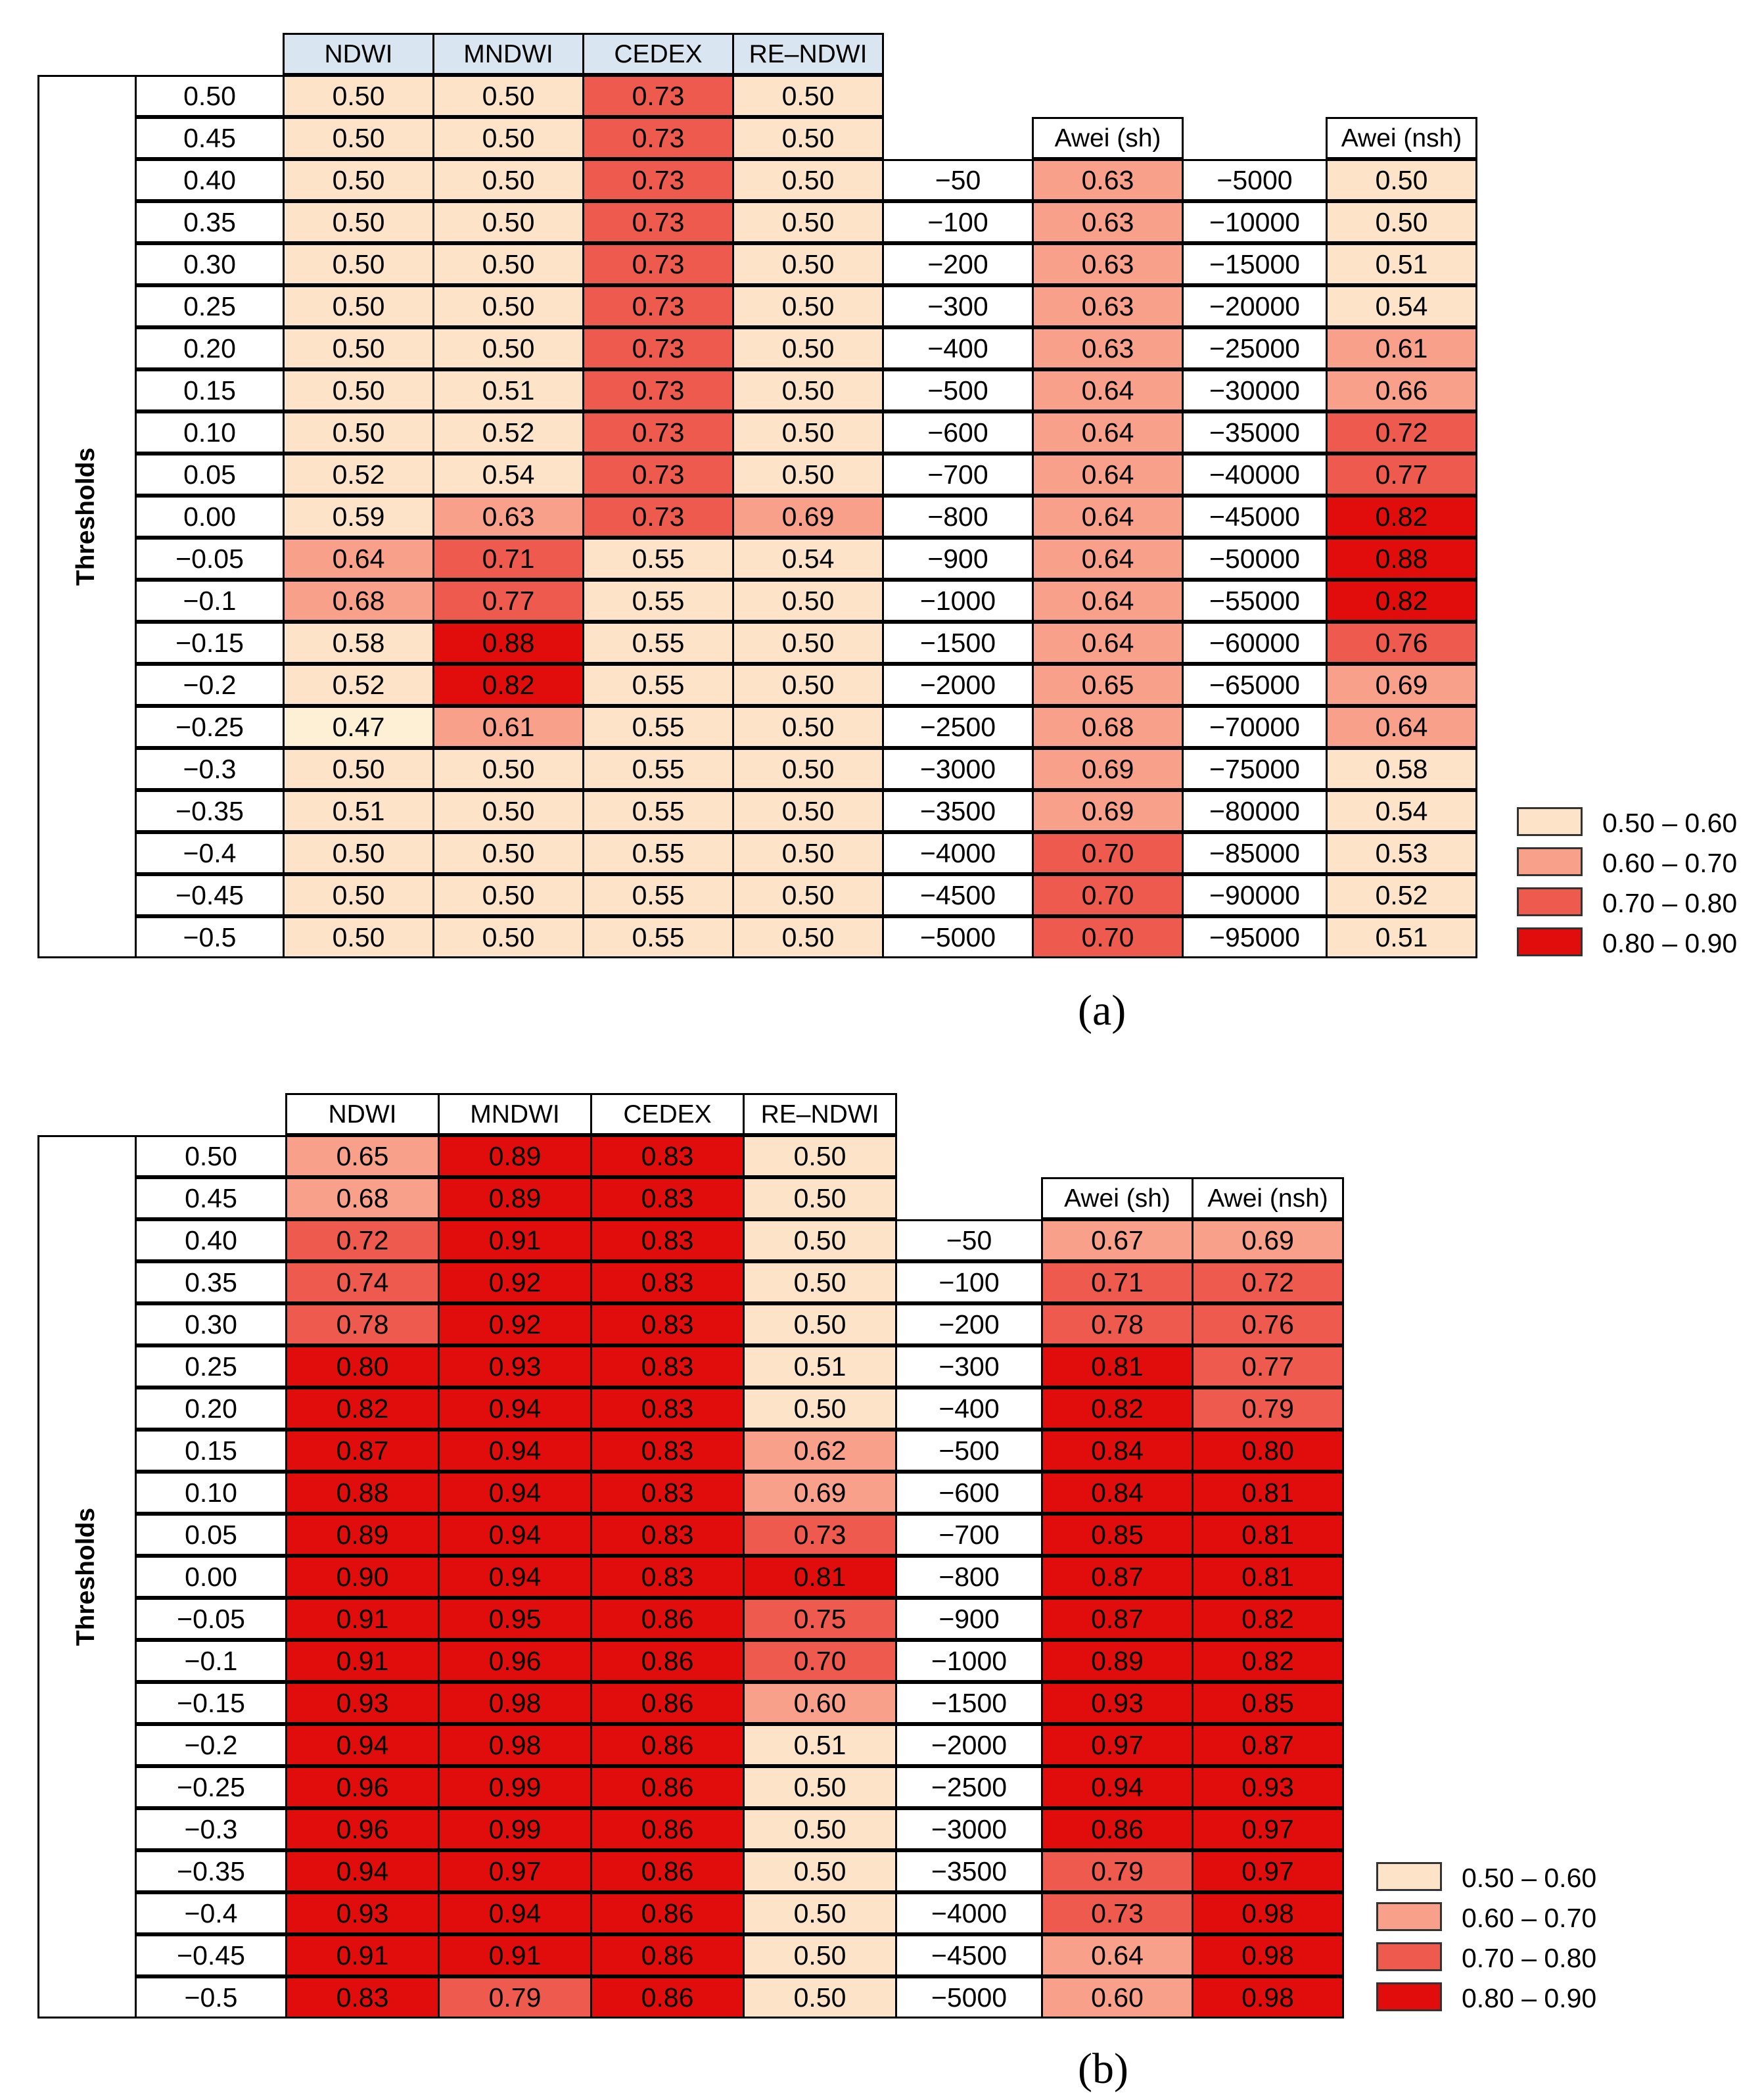  I want to click on row-axis-label-box, so click(87, 516).